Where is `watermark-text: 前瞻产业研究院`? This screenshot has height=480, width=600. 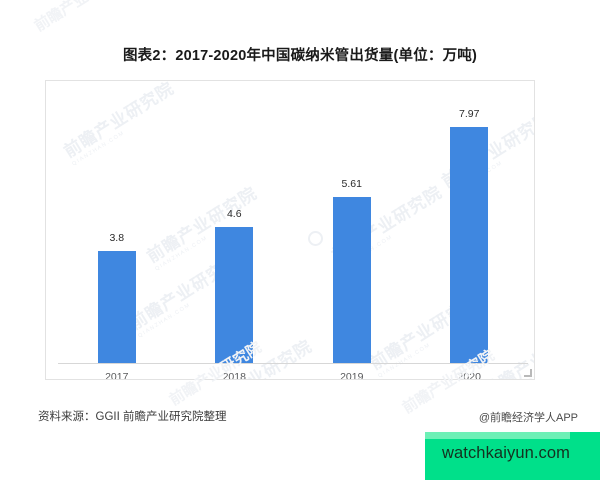 watermark-text: 前瞻产业研究院 is located at coordinates (80, 18).